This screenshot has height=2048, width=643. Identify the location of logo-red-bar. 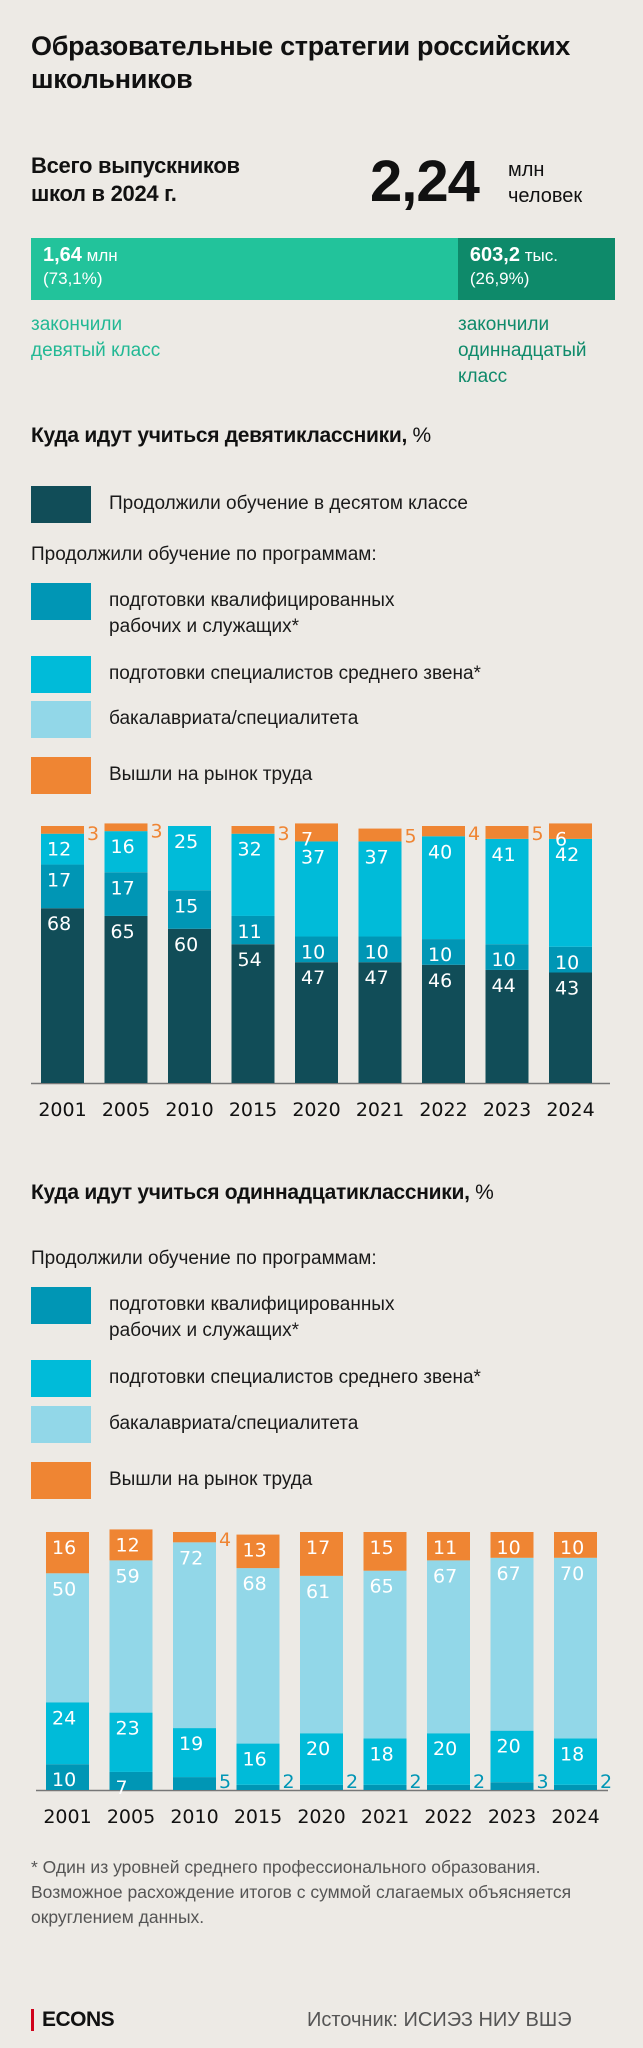
(32, 2020).